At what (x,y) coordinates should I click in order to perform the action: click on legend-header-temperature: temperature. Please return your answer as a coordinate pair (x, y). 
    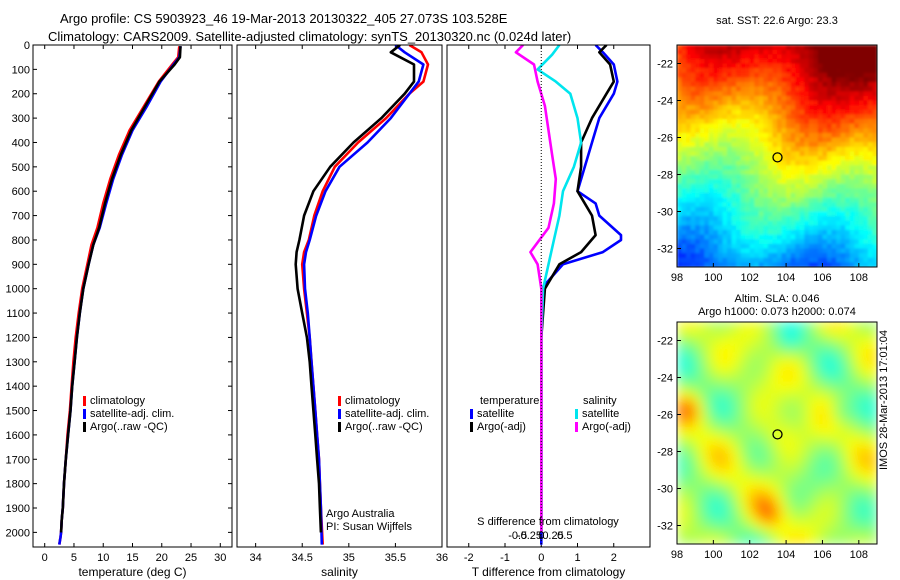
    Looking at the image, I should click on (509, 401).